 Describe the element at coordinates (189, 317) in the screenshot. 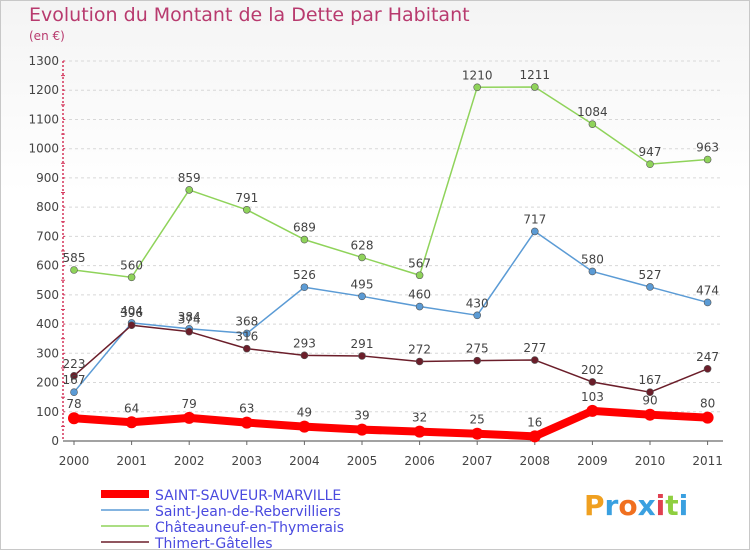

I see `data-label: 384` at that location.